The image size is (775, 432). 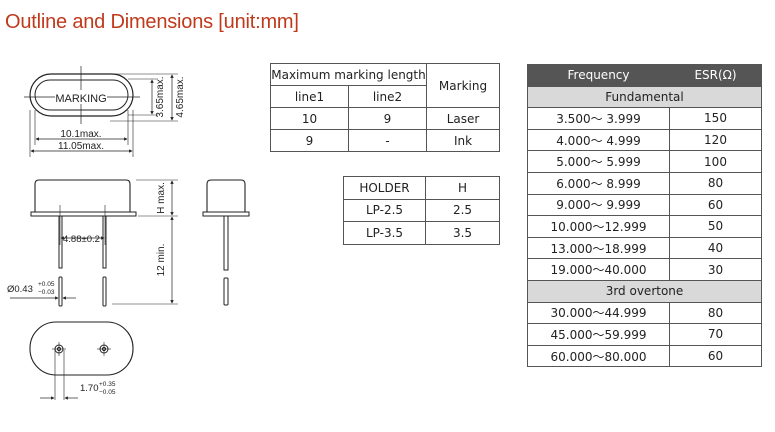 I want to click on table-row: 10 9 Laser, so click(x=385, y=118).